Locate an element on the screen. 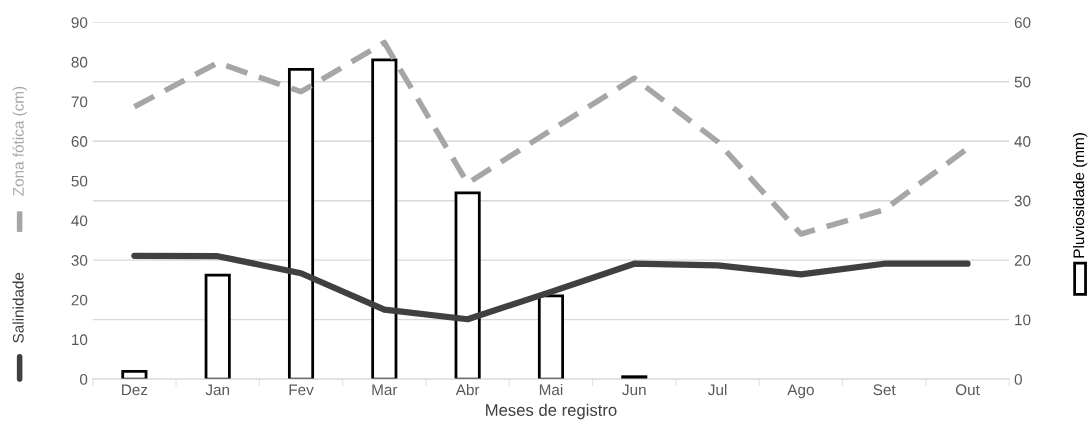  x-tick-label: Jan is located at coordinates (217, 390).